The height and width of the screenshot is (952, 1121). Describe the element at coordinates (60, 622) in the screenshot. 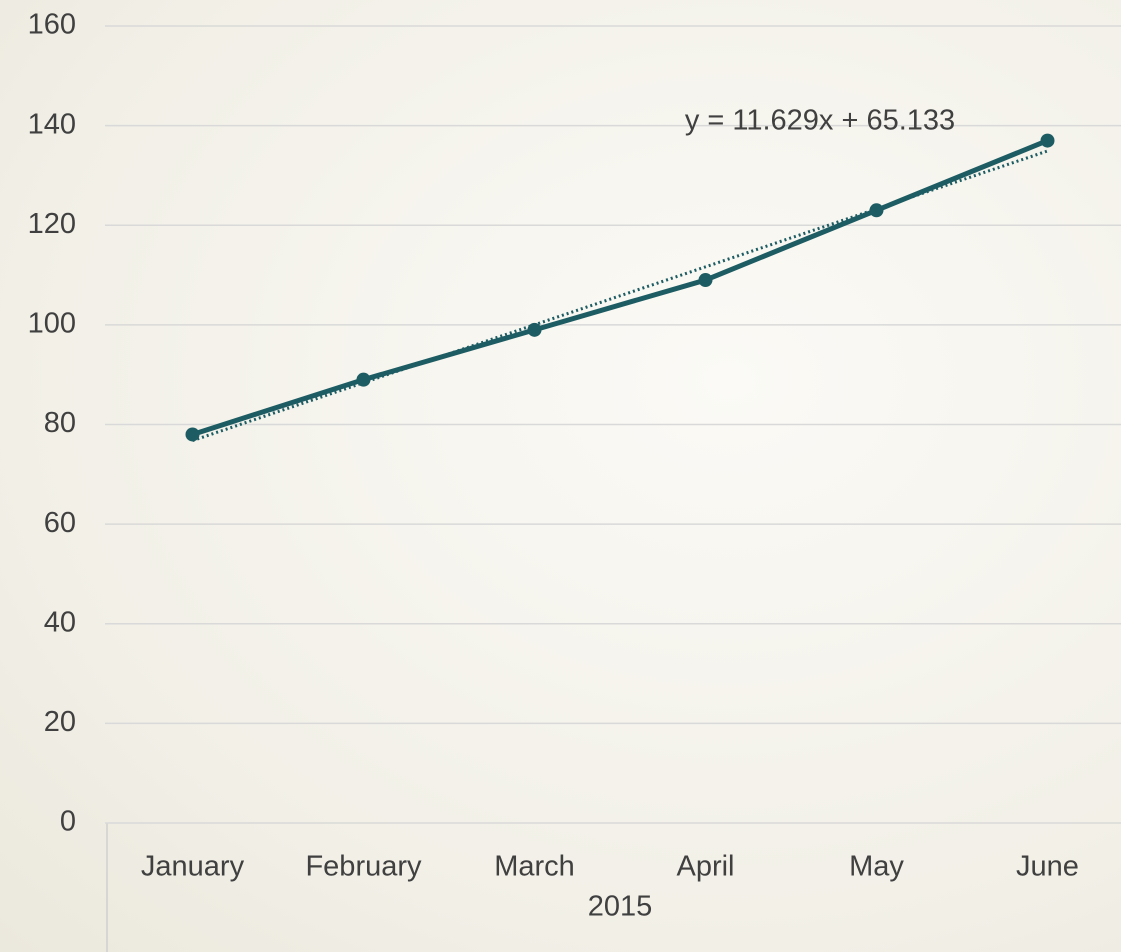

I see `y-tick-label: 40` at that location.